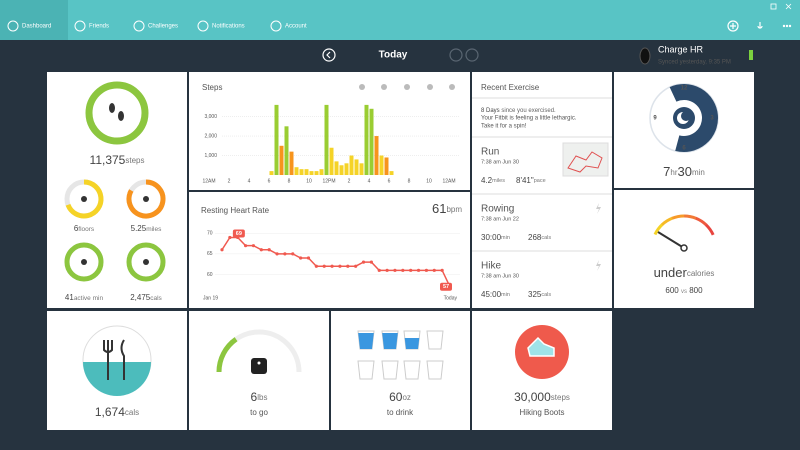 Image resolution: width=800 pixels, height=450 pixels. I want to click on text-part: 268, so click(535, 237).